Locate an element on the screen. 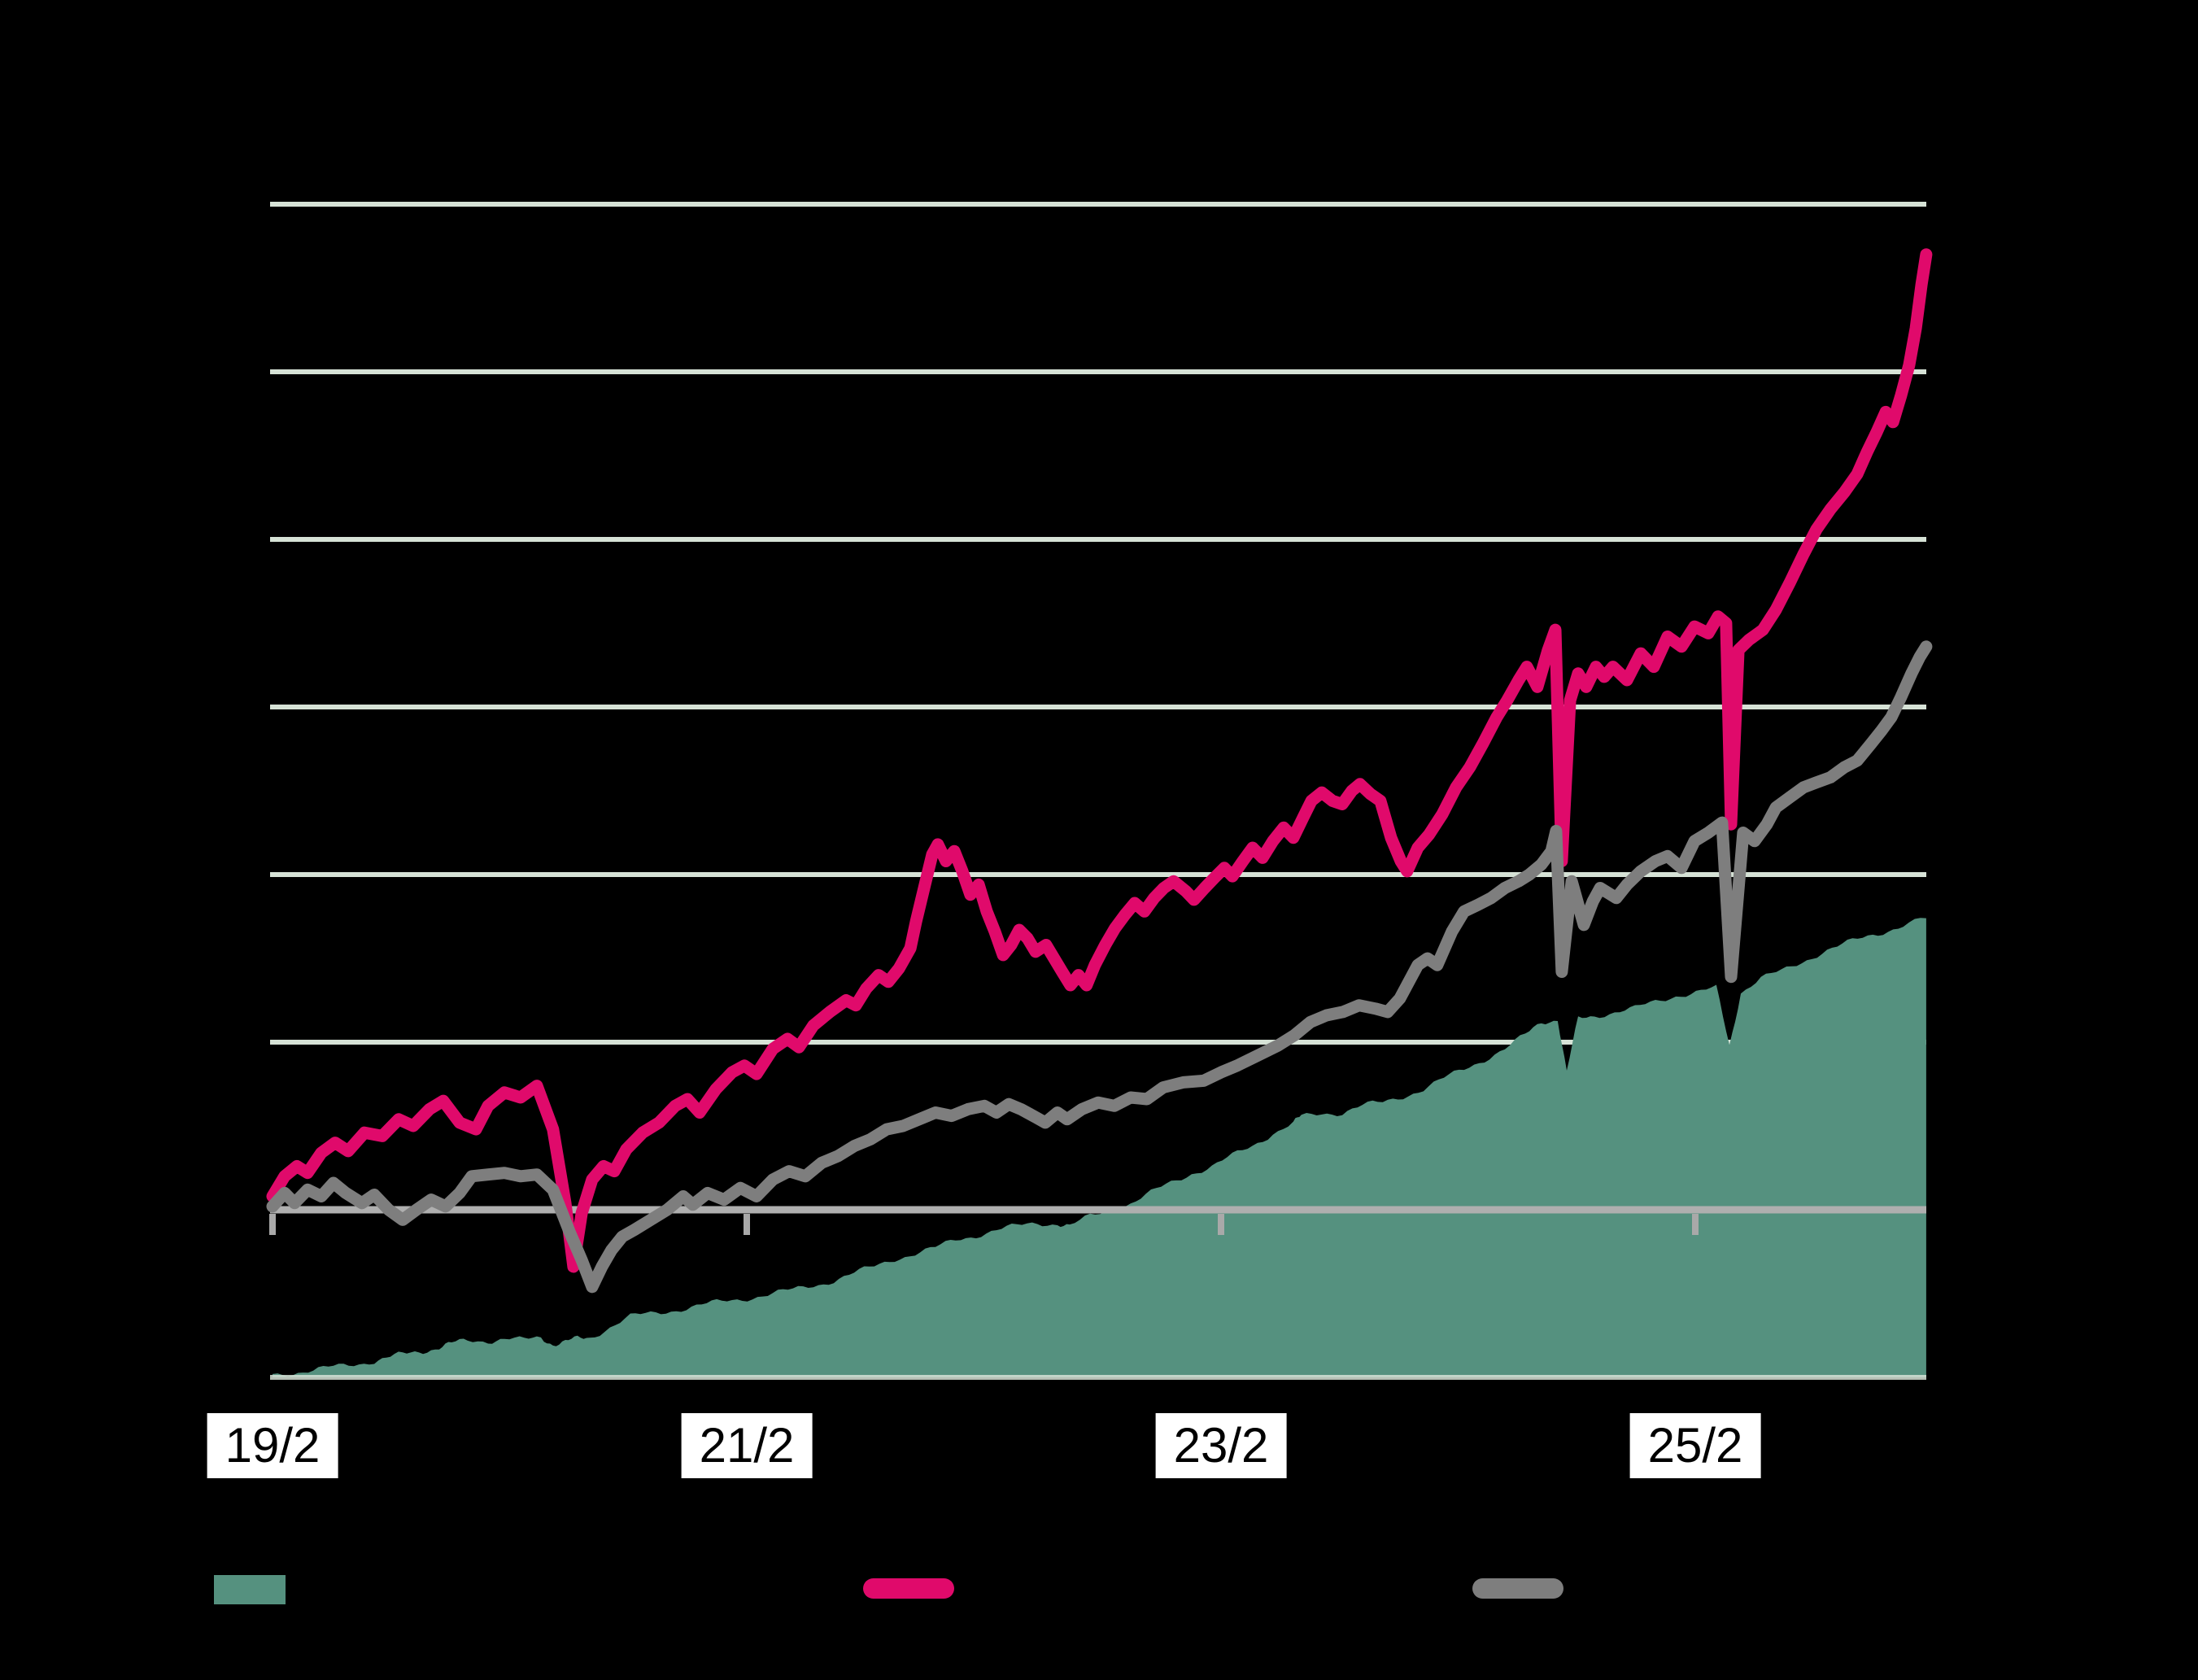  x-tick-label-21-2: 21/2 is located at coordinates (747, 1446).